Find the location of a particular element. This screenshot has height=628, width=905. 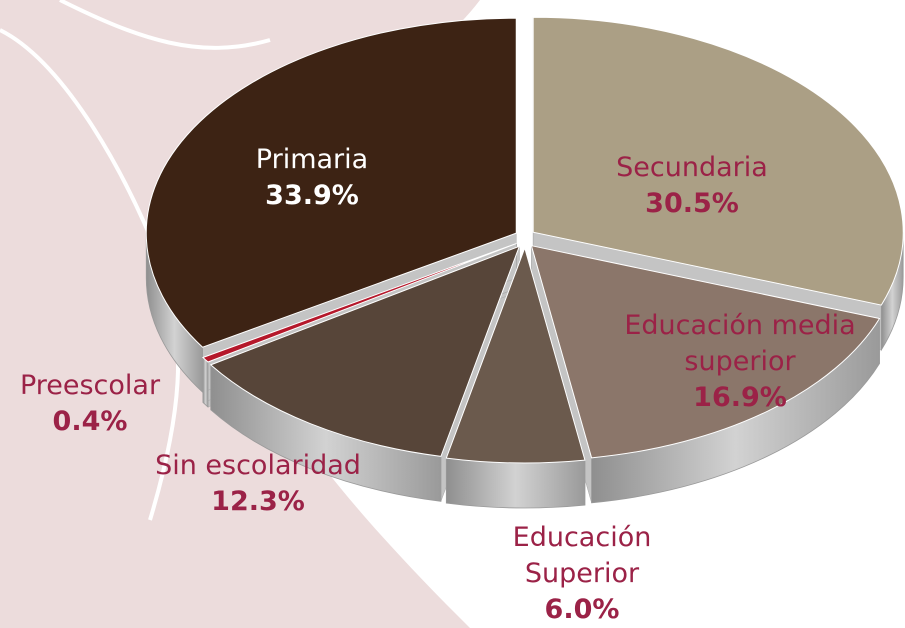

category-label: Sin escolaridad is located at coordinates (258, 465).